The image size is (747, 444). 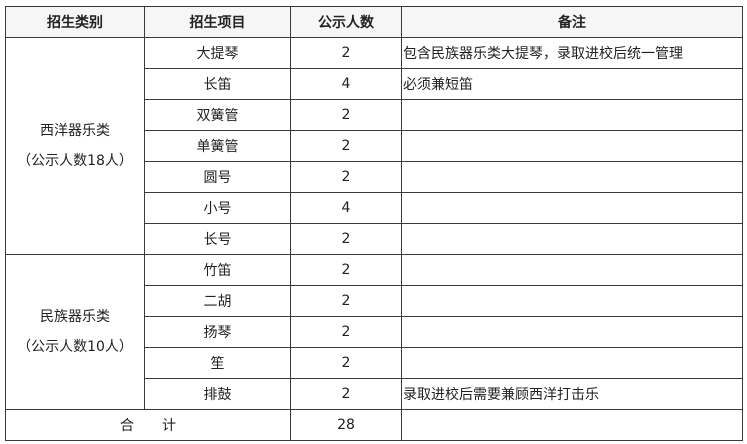 I want to click on table-row: 扬琴 2, so click(x=374, y=332).